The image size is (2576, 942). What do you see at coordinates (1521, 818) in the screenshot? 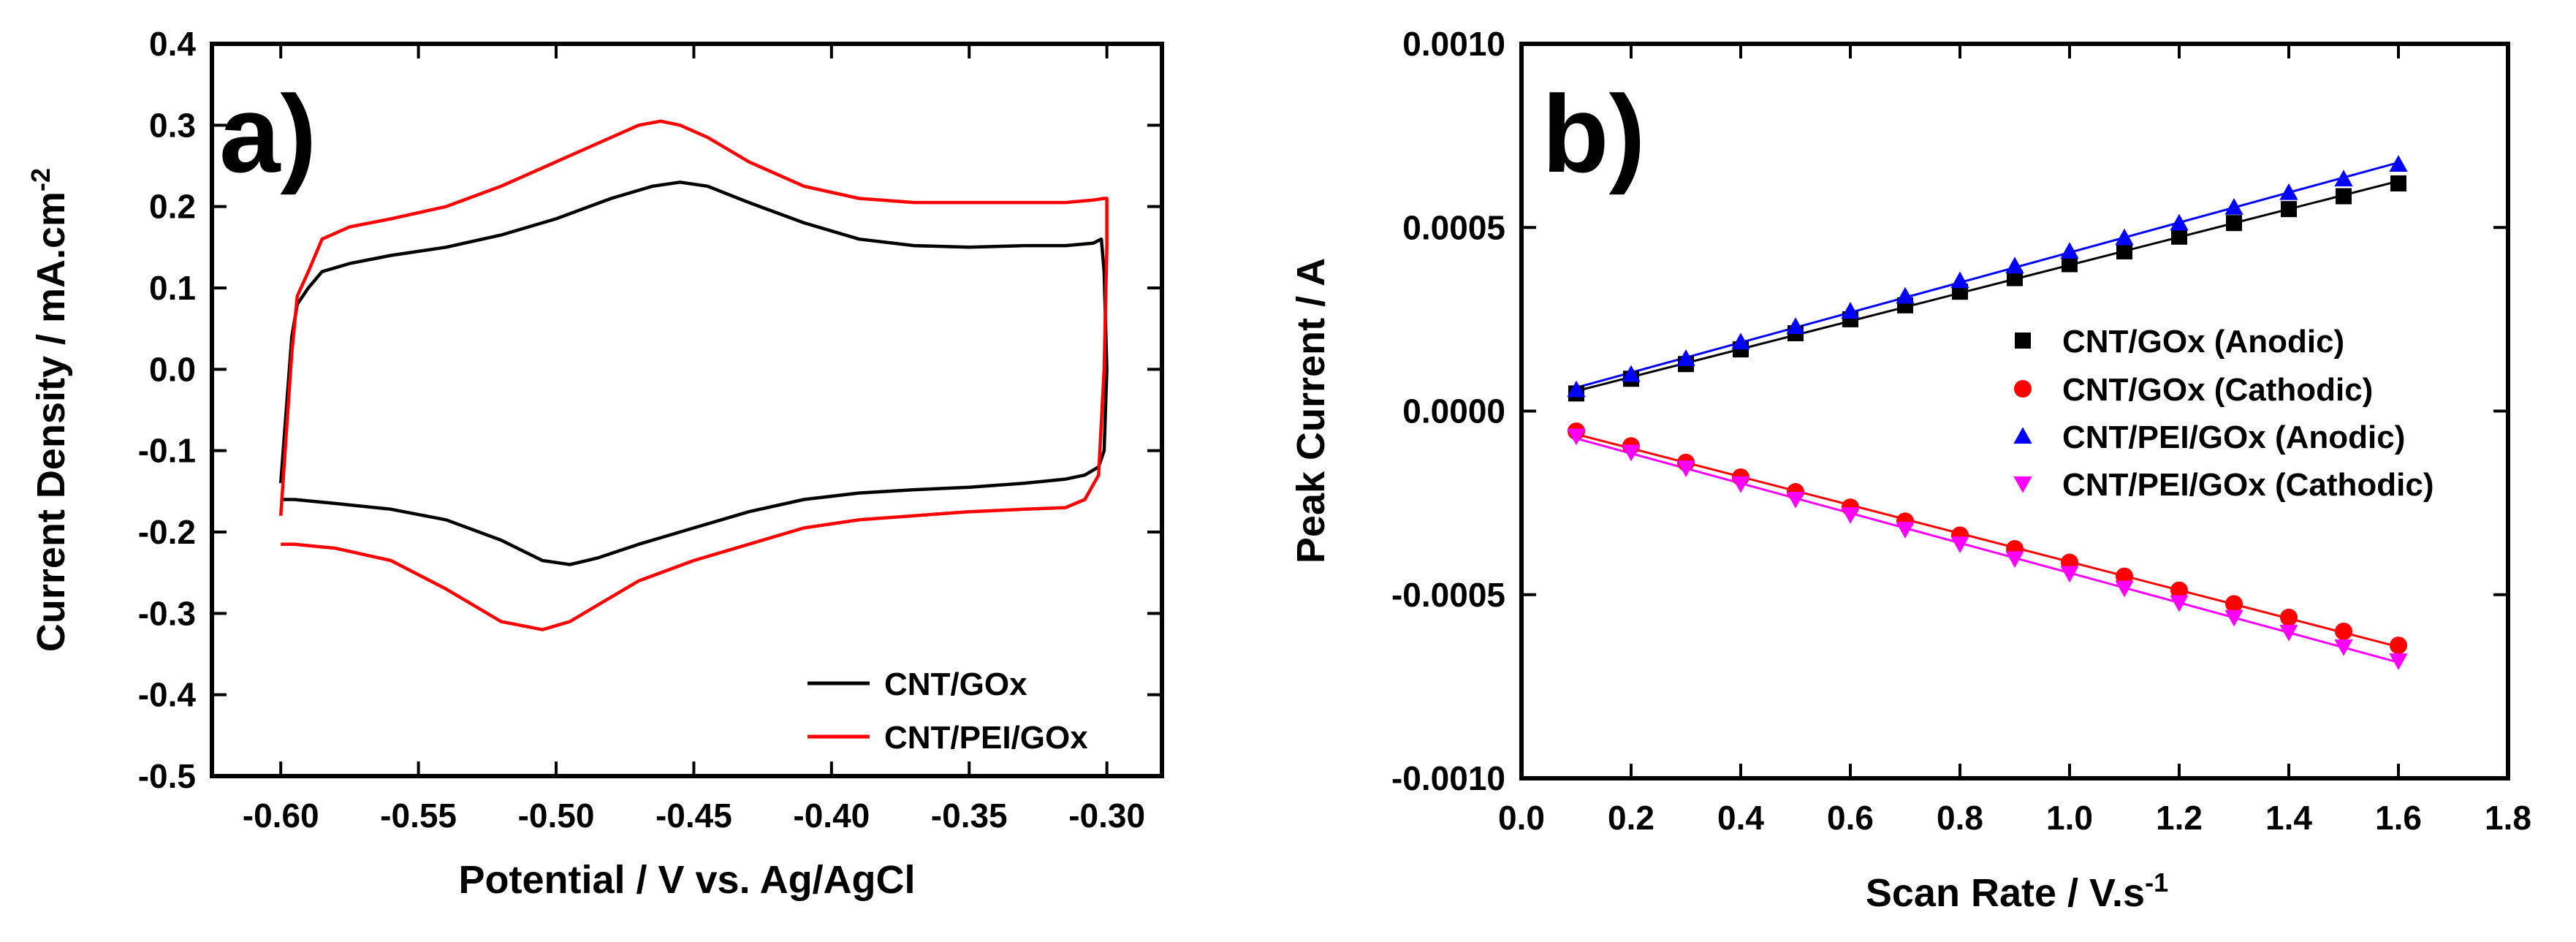
I see `x-tick-label: 0.0` at bounding box center [1521, 818].